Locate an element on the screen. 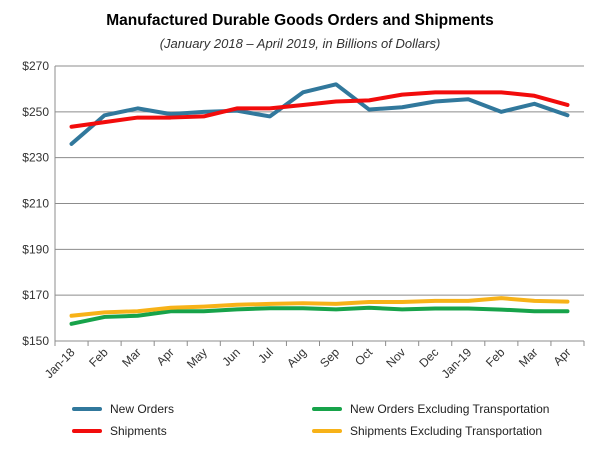 Image resolution: width=600 pixels, height=450 pixels. legend-item-shipments: Shipments is located at coordinates (119, 431).